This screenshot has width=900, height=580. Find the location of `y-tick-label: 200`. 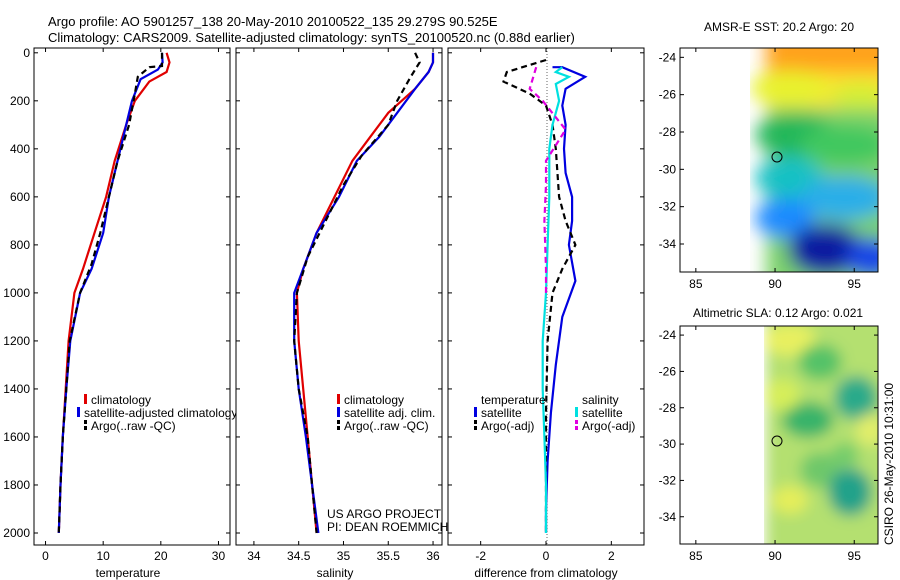

y-tick-label: 200 is located at coordinates (20, 101).